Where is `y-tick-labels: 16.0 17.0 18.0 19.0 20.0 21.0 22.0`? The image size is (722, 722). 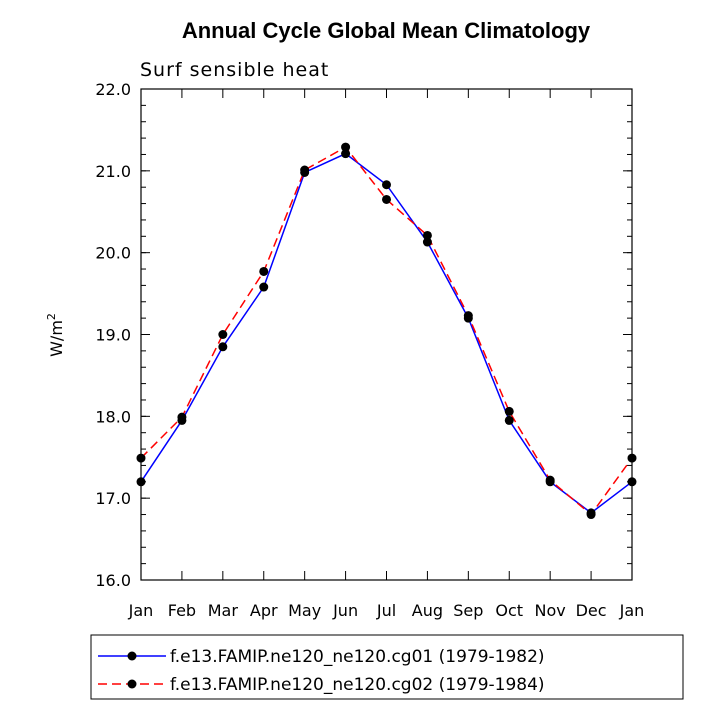 y-tick-labels: 16.0 17.0 18.0 19.0 20.0 21.0 22.0 is located at coordinates (113, 335).